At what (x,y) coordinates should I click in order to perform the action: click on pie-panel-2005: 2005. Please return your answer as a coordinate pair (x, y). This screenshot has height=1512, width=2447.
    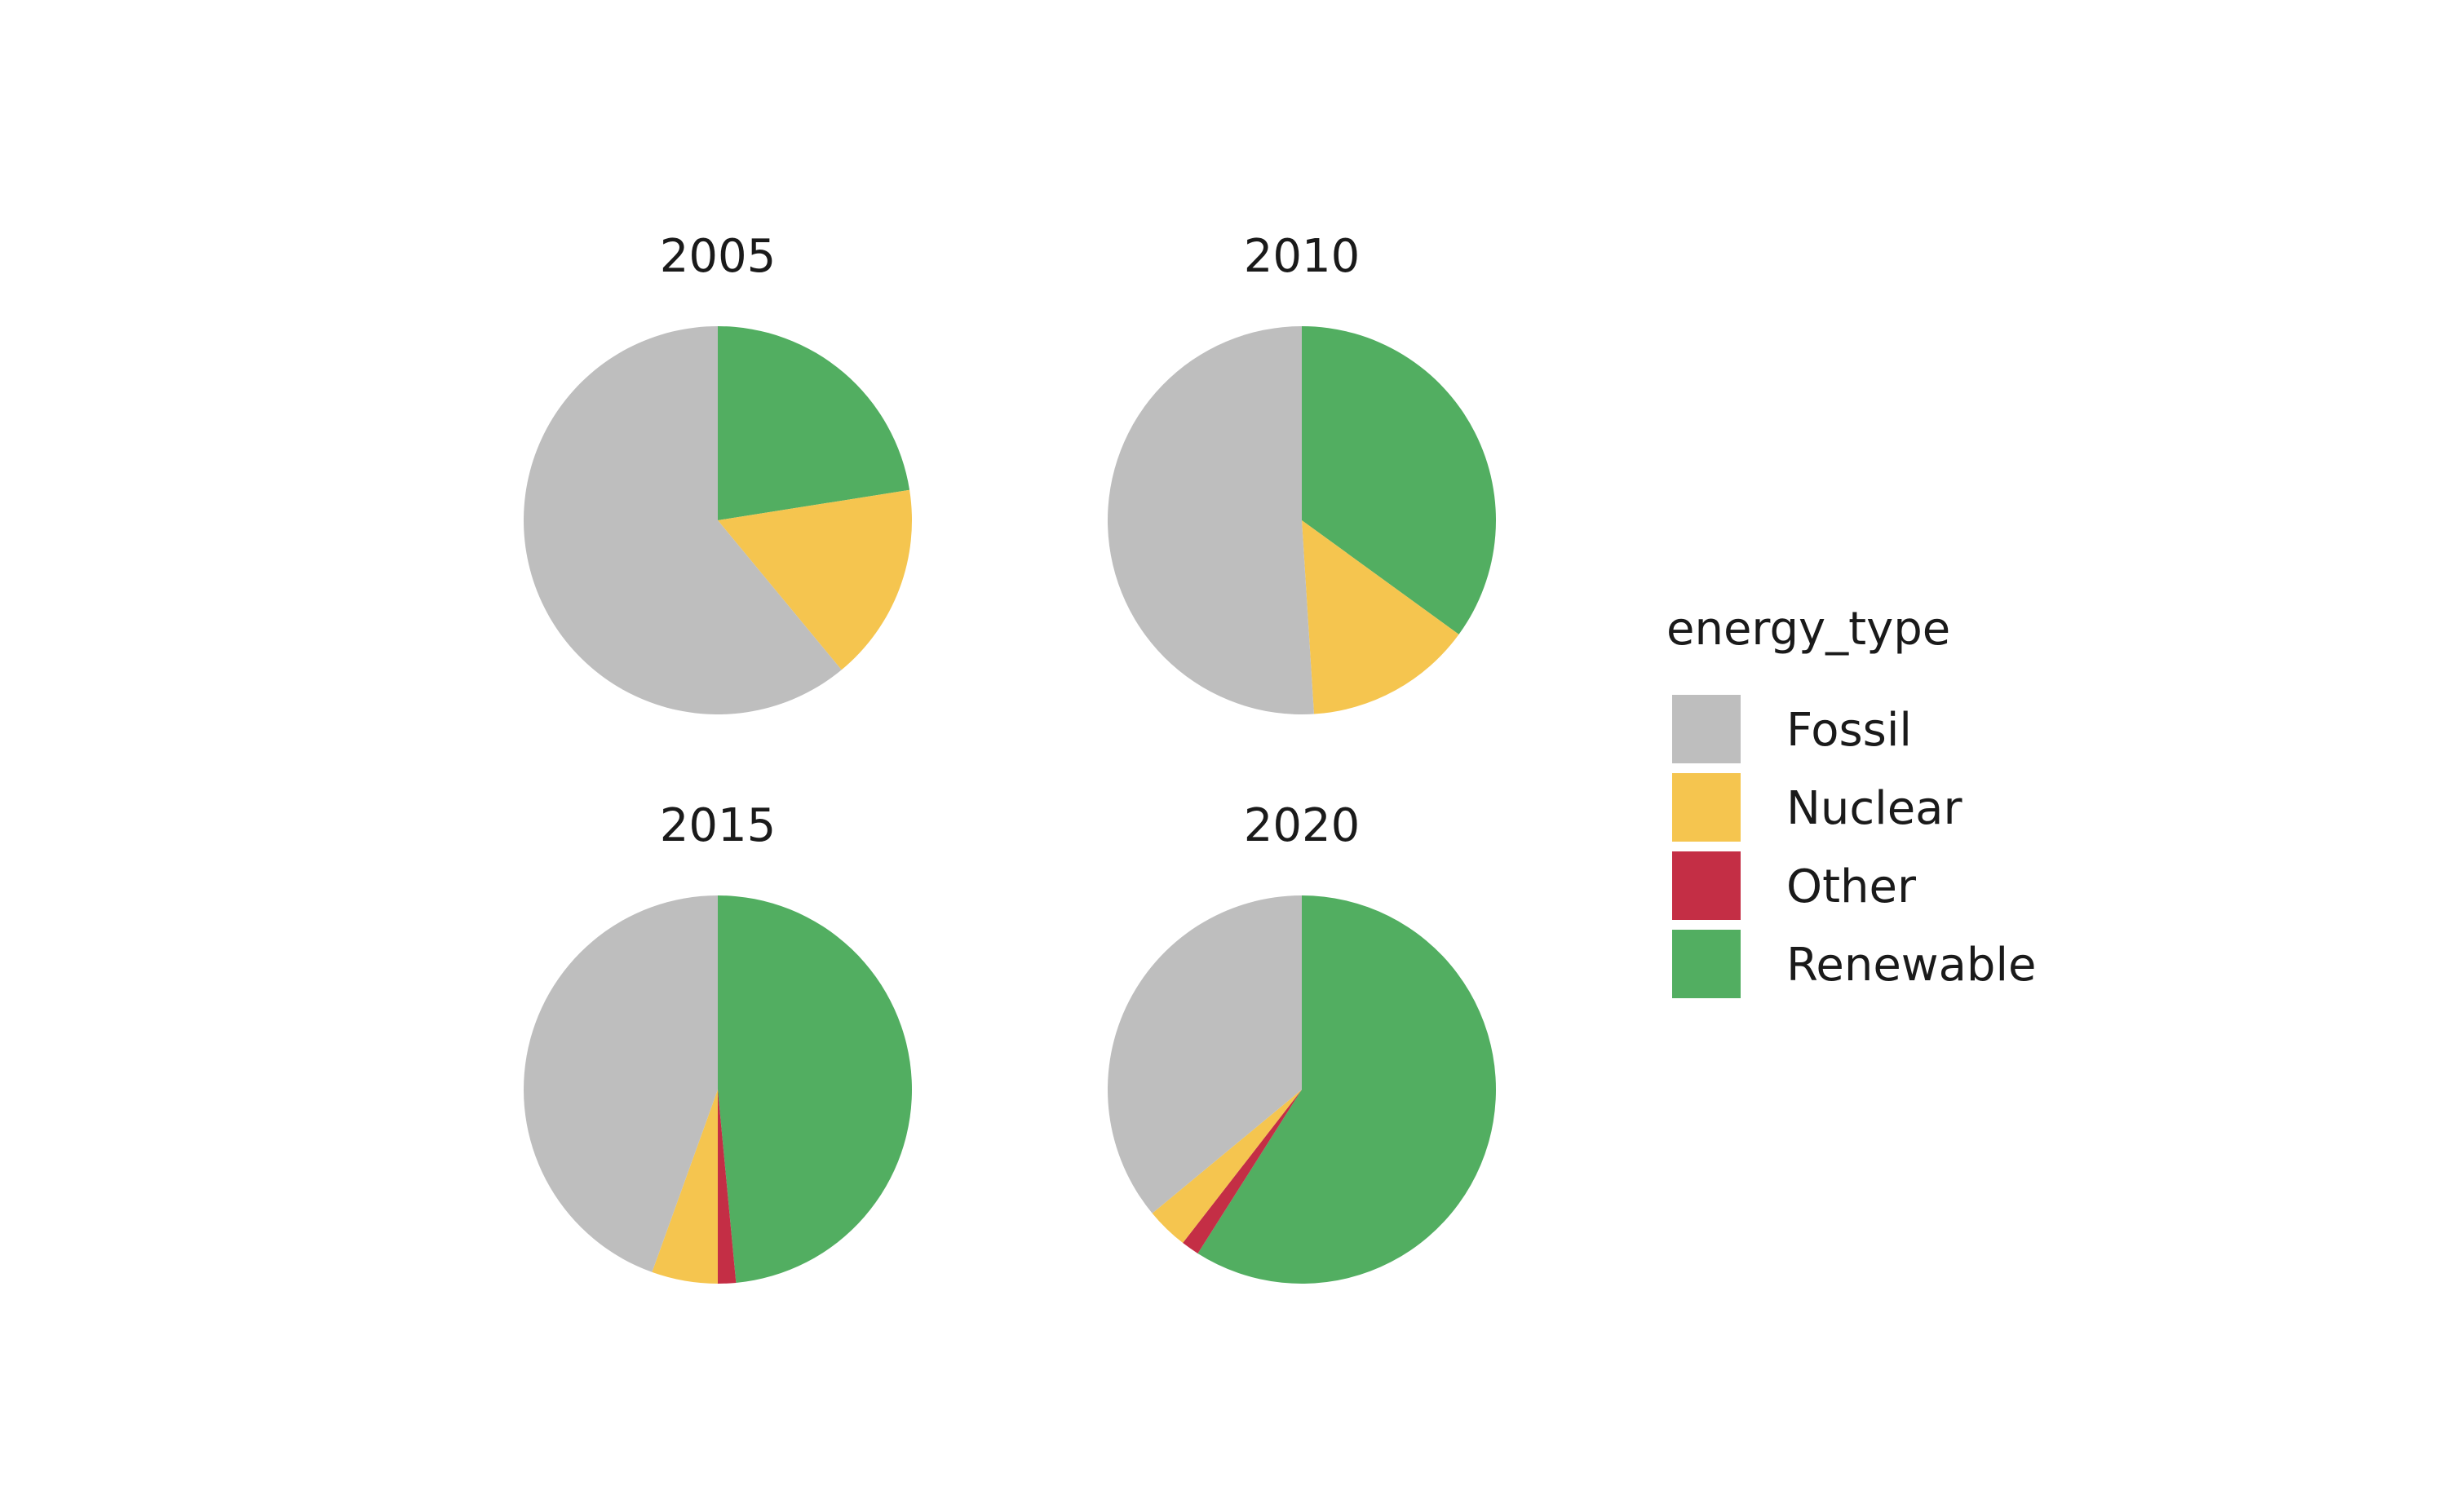
    Looking at the image, I should click on (718, 472).